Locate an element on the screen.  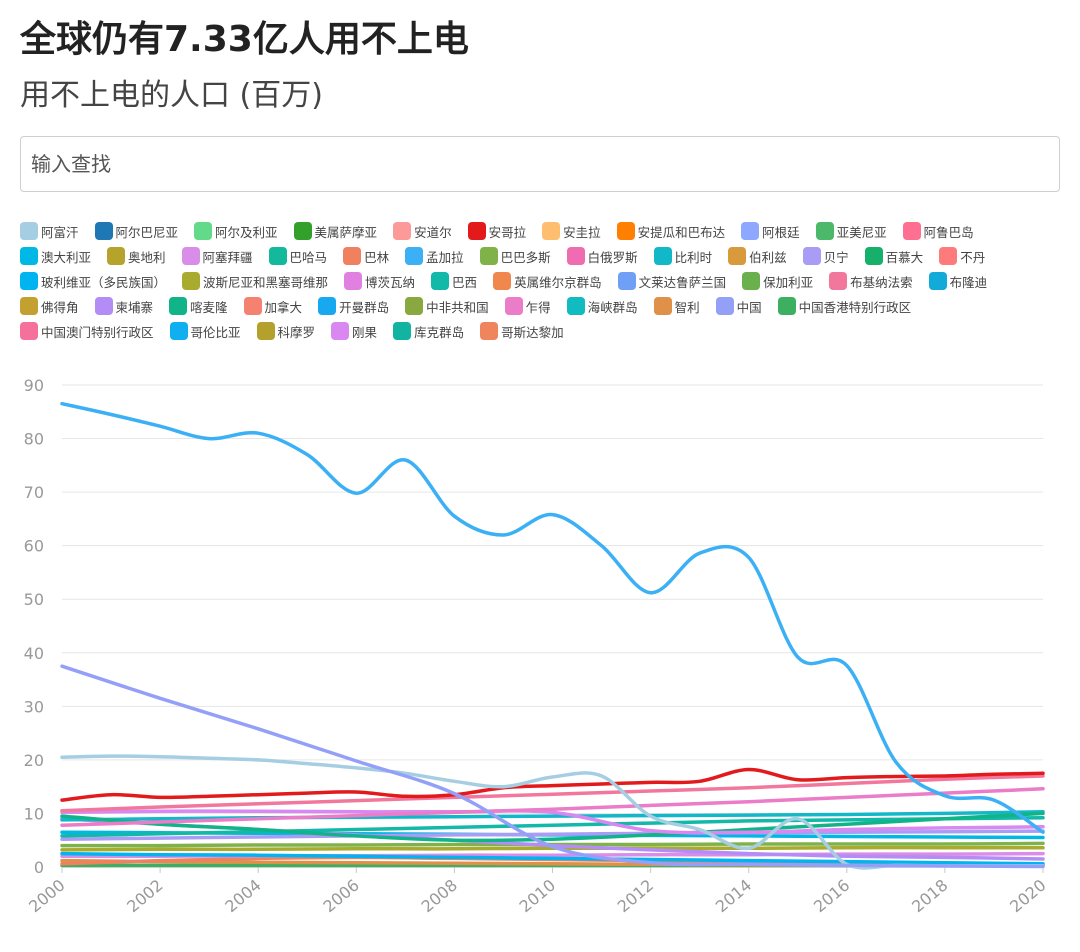
legend-item: 玻利维亚（多民族国） is located at coordinates (93, 281).